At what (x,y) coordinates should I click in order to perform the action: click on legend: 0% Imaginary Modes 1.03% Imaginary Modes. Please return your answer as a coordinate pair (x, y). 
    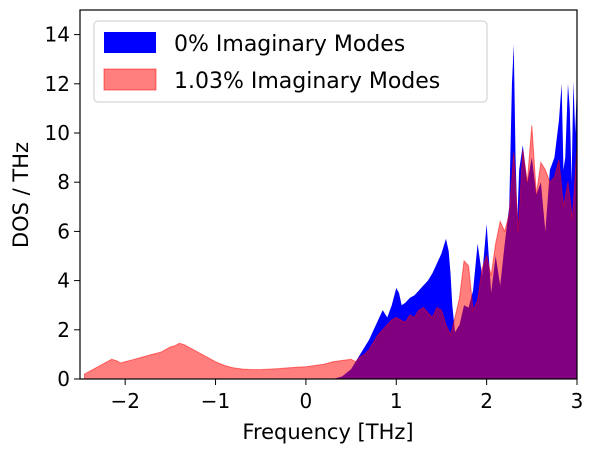
    Looking at the image, I should click on (290, 61).